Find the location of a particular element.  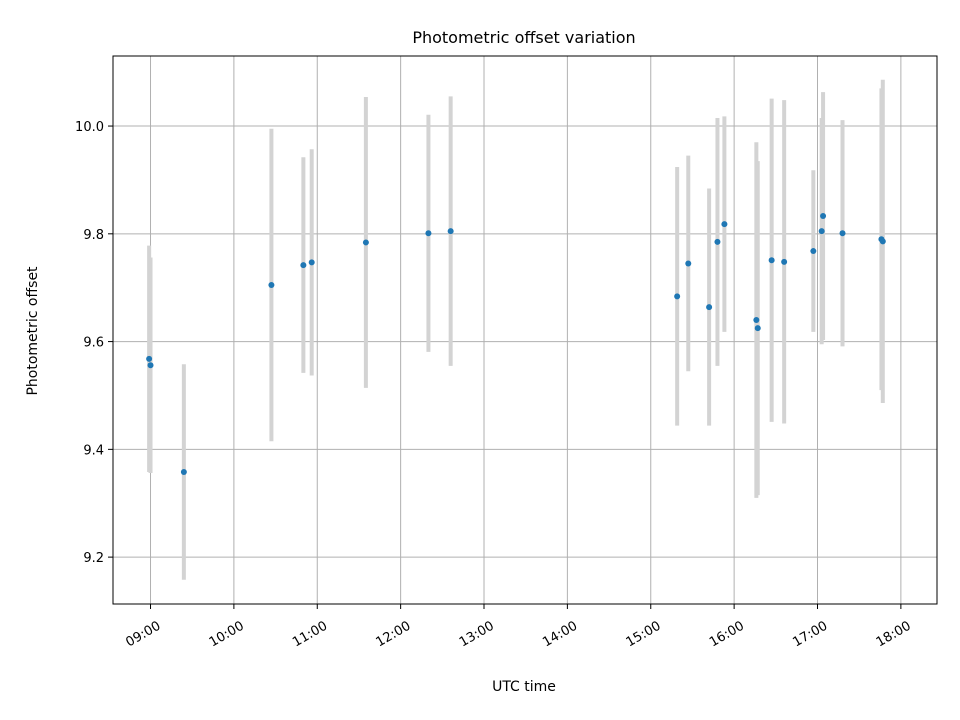

y-tick-label: 9.6 is located at coordinates (93, 343).